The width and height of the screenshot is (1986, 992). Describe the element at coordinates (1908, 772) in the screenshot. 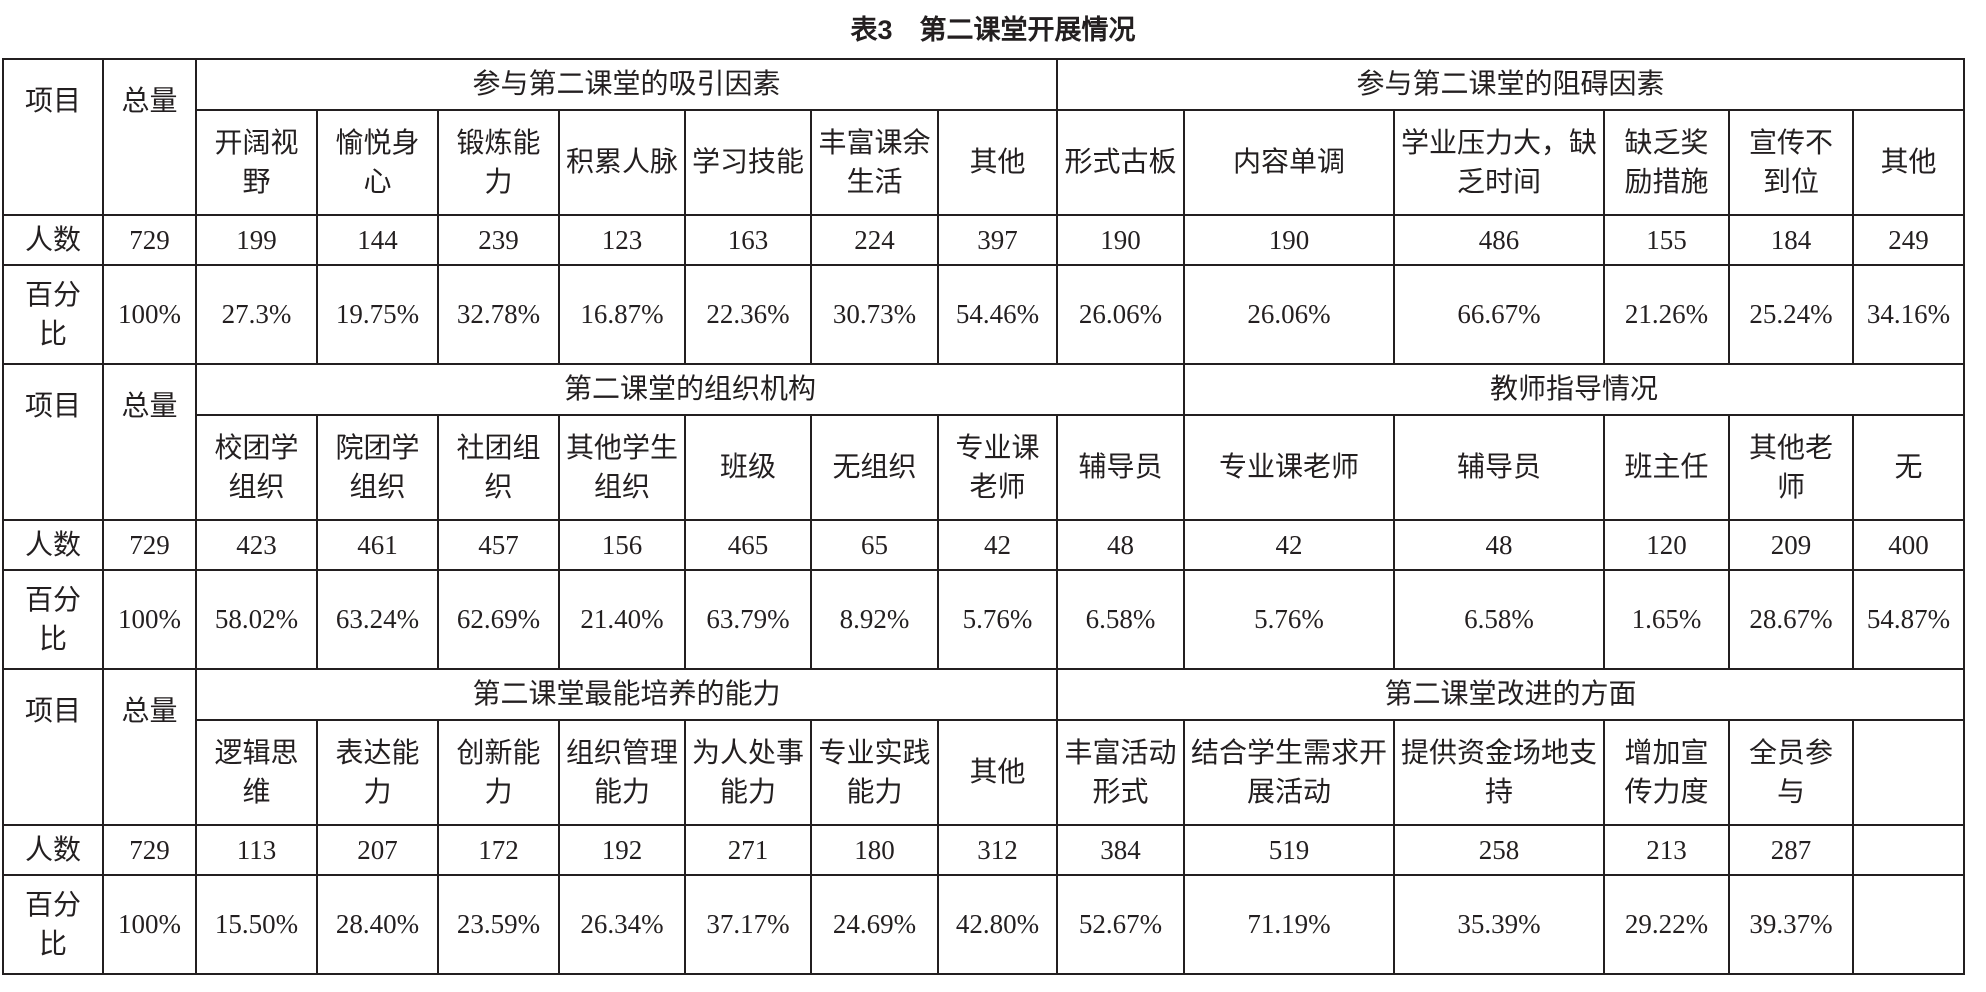

I see `column-header` at that location.